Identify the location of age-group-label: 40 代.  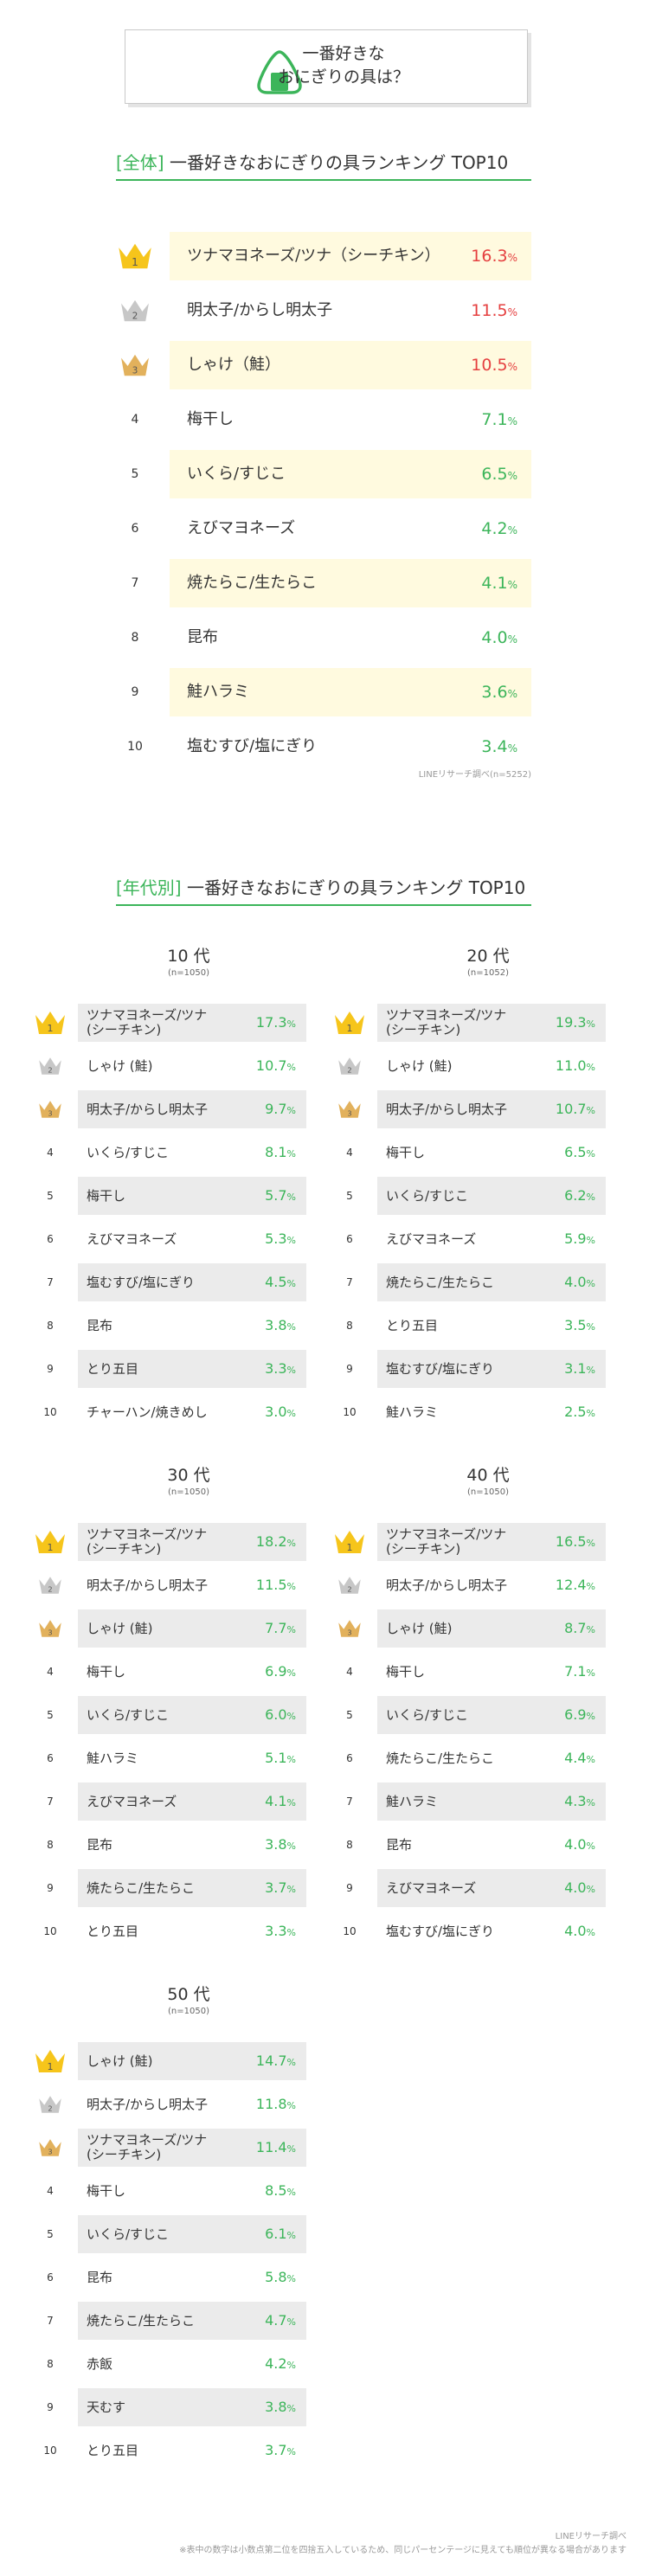
(488, 1476).